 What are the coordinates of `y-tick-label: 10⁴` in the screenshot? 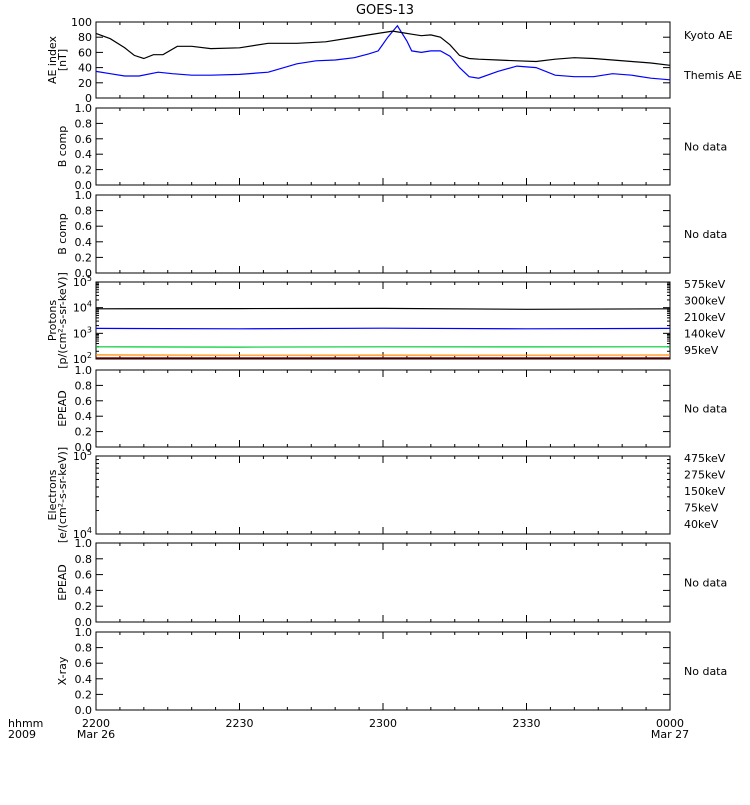 It's located at (82, 307).